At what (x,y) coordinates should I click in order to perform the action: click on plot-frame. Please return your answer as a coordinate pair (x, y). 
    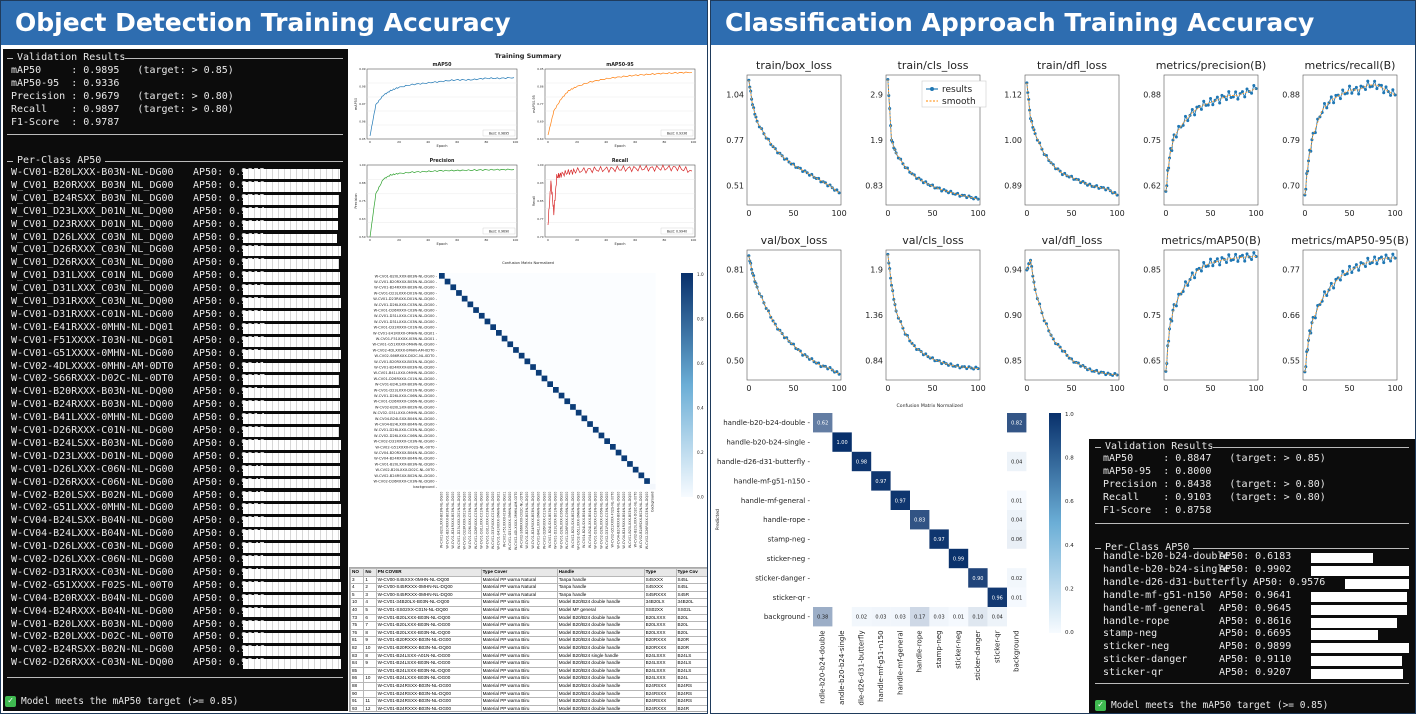
    Looking at the image, I should click on (442, 201).